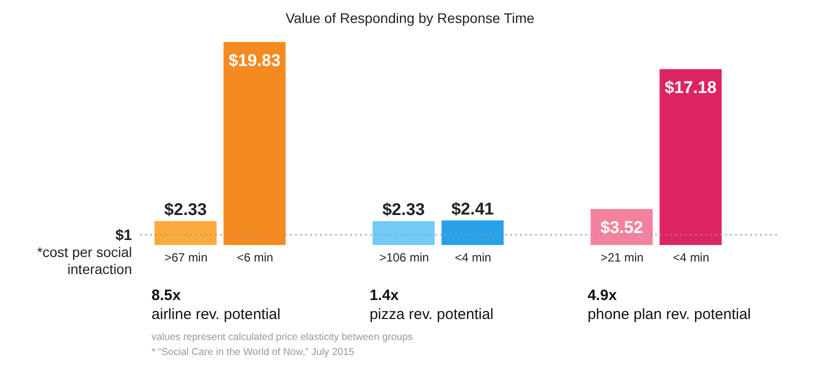 This screenshot has height=371, width=820. Describe the element at coordinates (690, 88) in the screenshot. I see `data-label: $17.18` at that location.